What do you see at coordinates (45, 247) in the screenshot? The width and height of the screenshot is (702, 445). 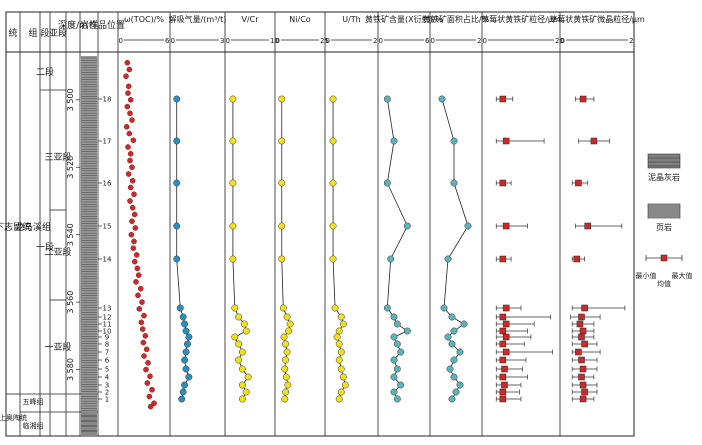 I see `member-1-label: 一段` at bounding box center [45, 247].